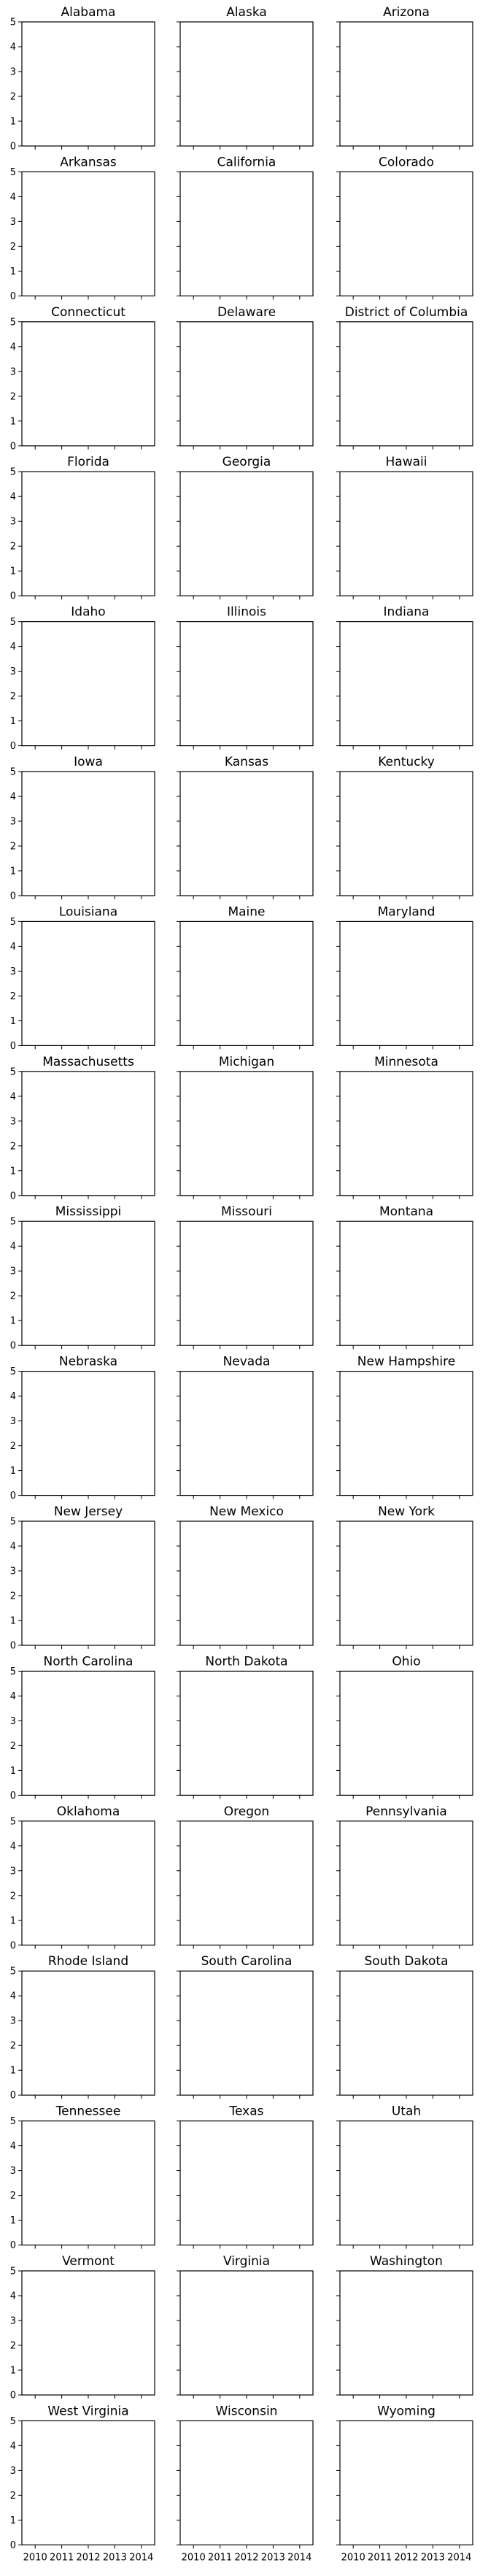 Image resolution: width=480 pixels, height=2576 pixels. What do you see at coordinates (115, 2557) in the screenshot?
I see `x-tick-label: 2013` at bounding box center [115, 2557].